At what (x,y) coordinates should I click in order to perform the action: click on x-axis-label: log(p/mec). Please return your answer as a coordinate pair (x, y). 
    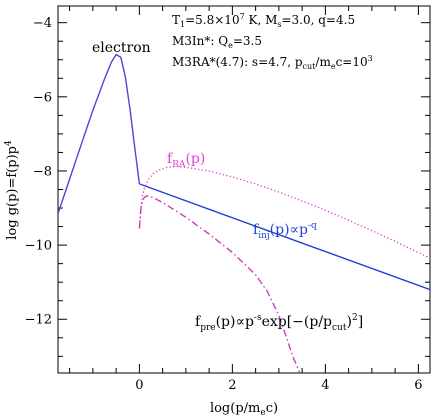
    Looking at the image, I should click on (244, 409).